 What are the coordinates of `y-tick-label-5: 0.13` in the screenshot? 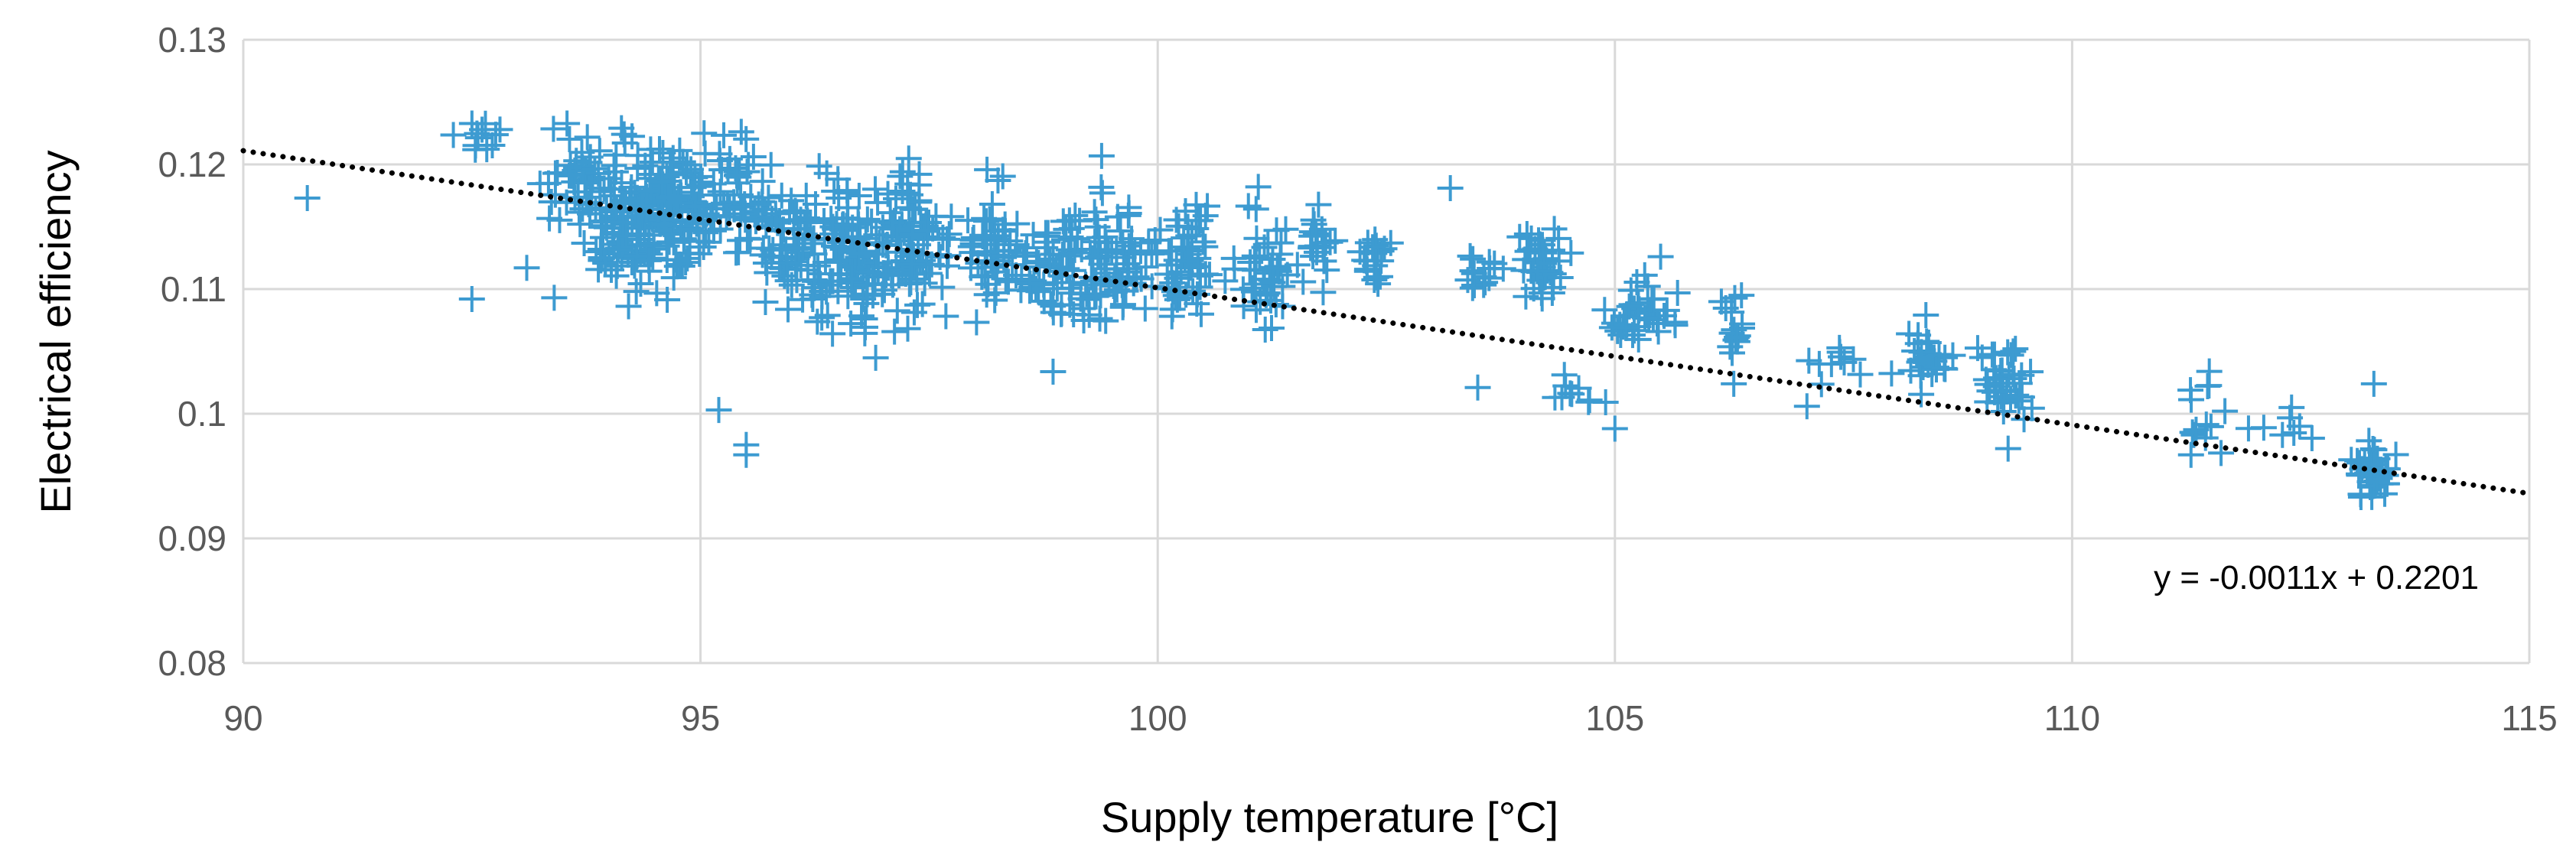 It's located at (192, 40).